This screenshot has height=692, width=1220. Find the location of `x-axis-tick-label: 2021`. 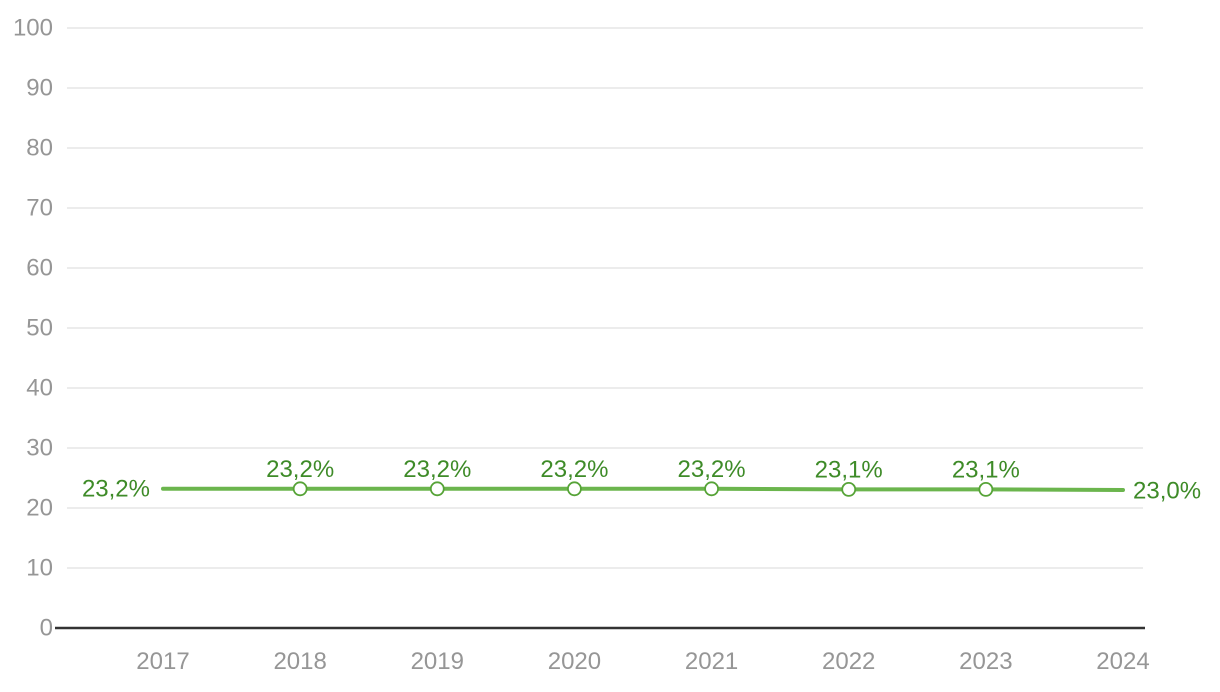

x-axis-tick-label: 2021 is located at coordinates (711, 661).